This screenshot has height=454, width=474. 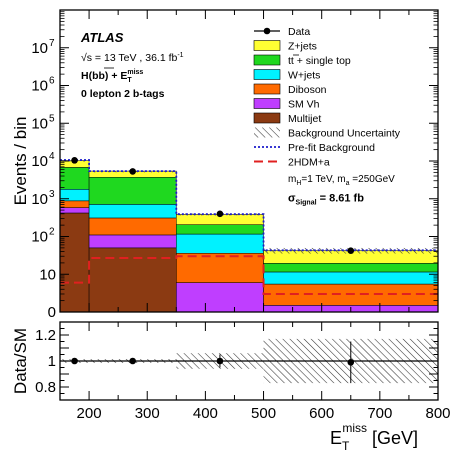 What do you see at coordinates (267, 132) in the screenshot?
I see `legend-uncertainty-swatch` at bounding box center [267, 132].